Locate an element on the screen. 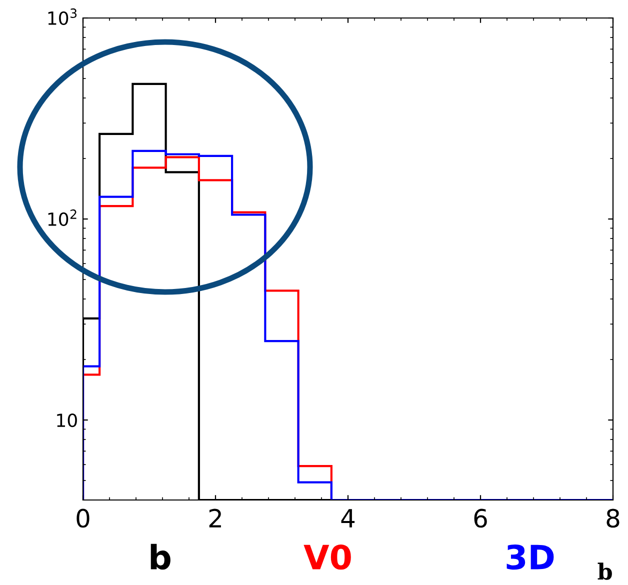 Image resolution: width=628 pixels, height=585 pixels. x-tick-label: 8 is located at coordinates (613, 518).